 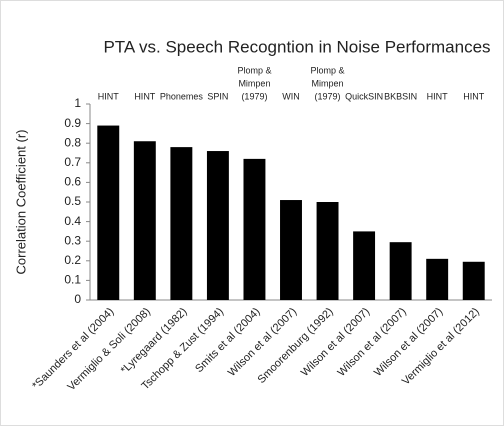 What do you see at coordinates (400, 96) in the screenshot?
I see `bar-annotation: BKBSIN` at bounding box center [400, 96].